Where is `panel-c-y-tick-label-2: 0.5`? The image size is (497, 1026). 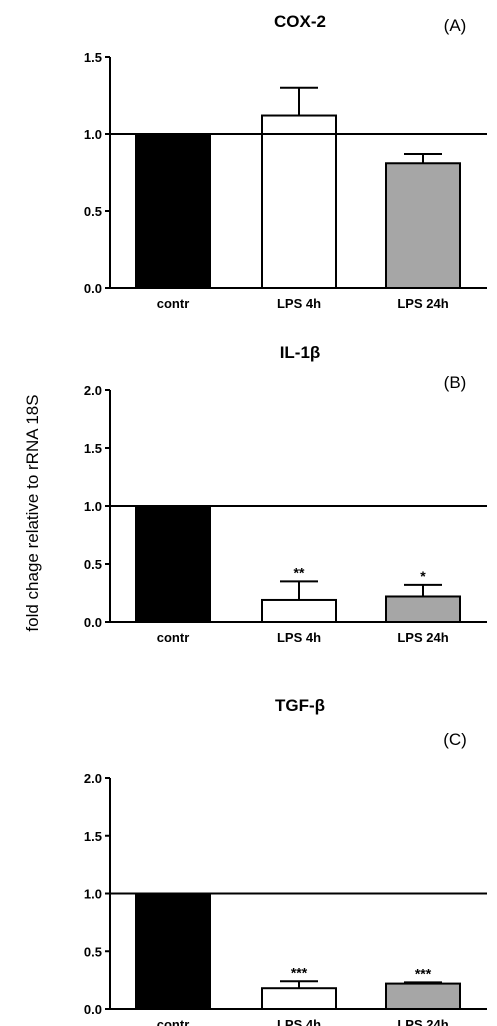
panel-c-y-tick-label-2: 0.5 is located at coordinates (93, 951).